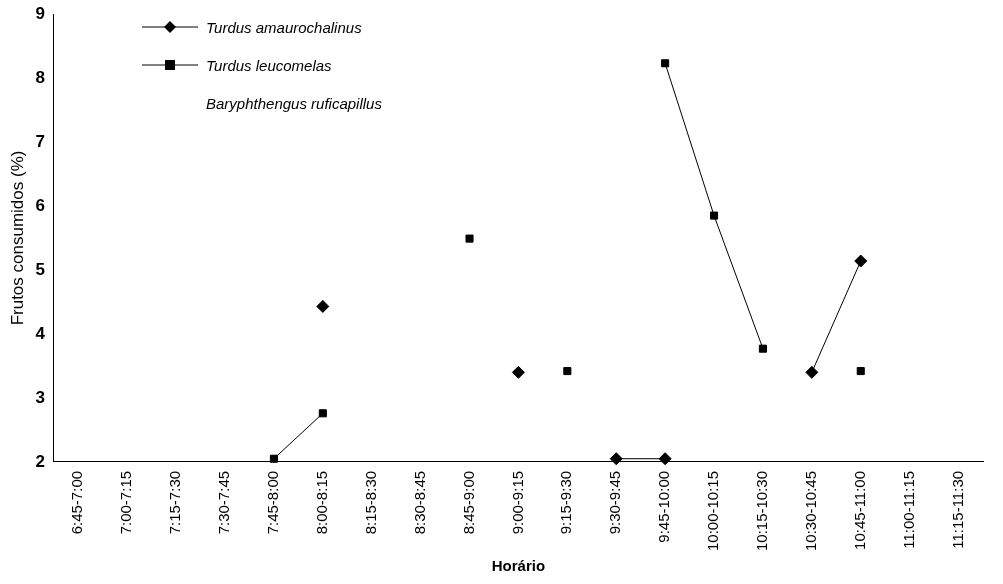  I want to click on x-tick-label: 8:45-9:00, so click(468, 502).